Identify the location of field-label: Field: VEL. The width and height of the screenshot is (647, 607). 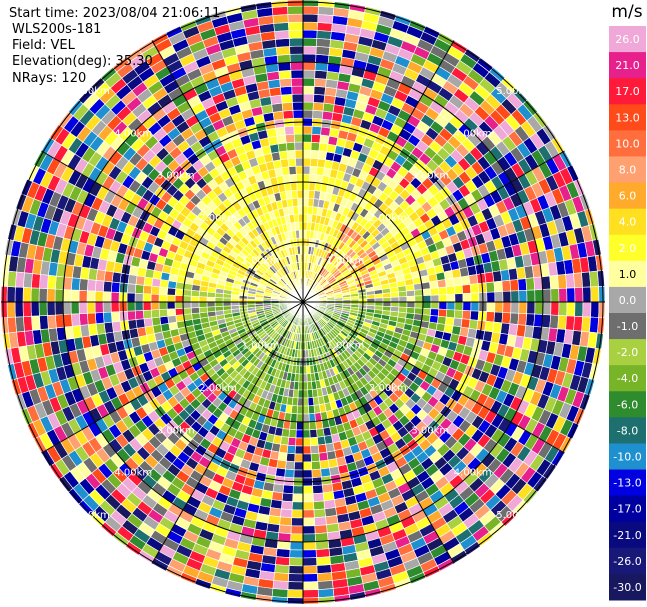
(43, 45).